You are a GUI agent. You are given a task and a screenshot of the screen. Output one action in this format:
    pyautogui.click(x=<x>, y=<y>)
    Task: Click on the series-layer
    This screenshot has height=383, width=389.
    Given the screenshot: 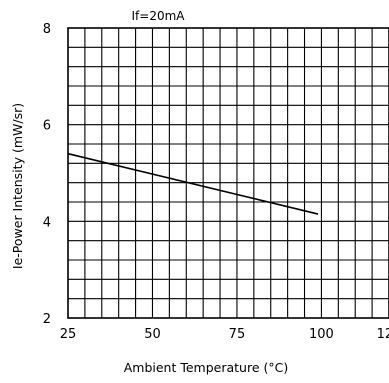 What is the action you would take?
    pyautogui.click(x=193, y=183)
    